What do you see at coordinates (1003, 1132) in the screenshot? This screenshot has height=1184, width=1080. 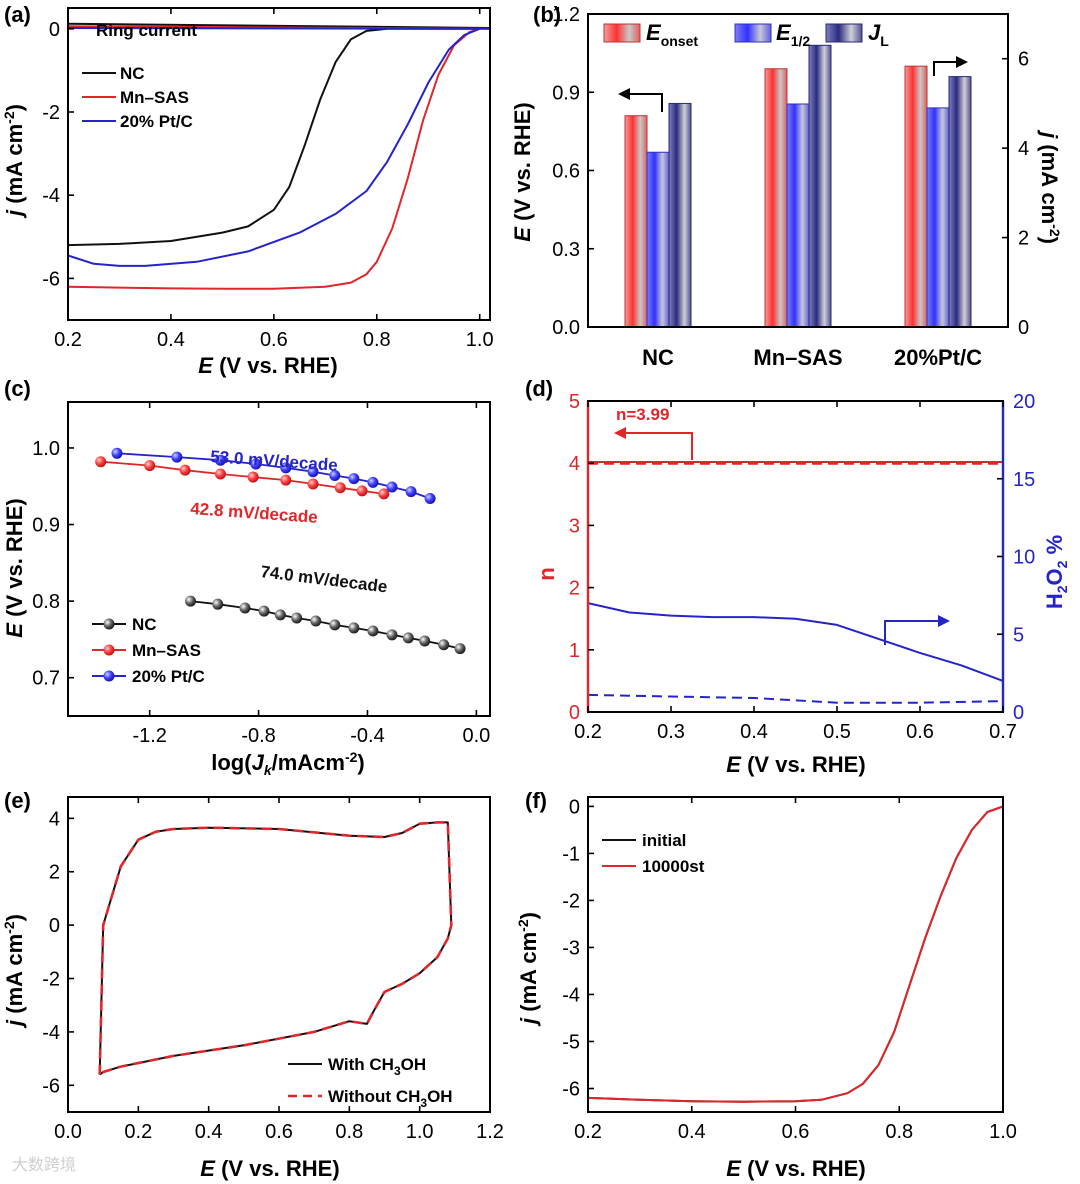 I see `x-tick-label: 1.0` at bounding box center [1003, 1132].